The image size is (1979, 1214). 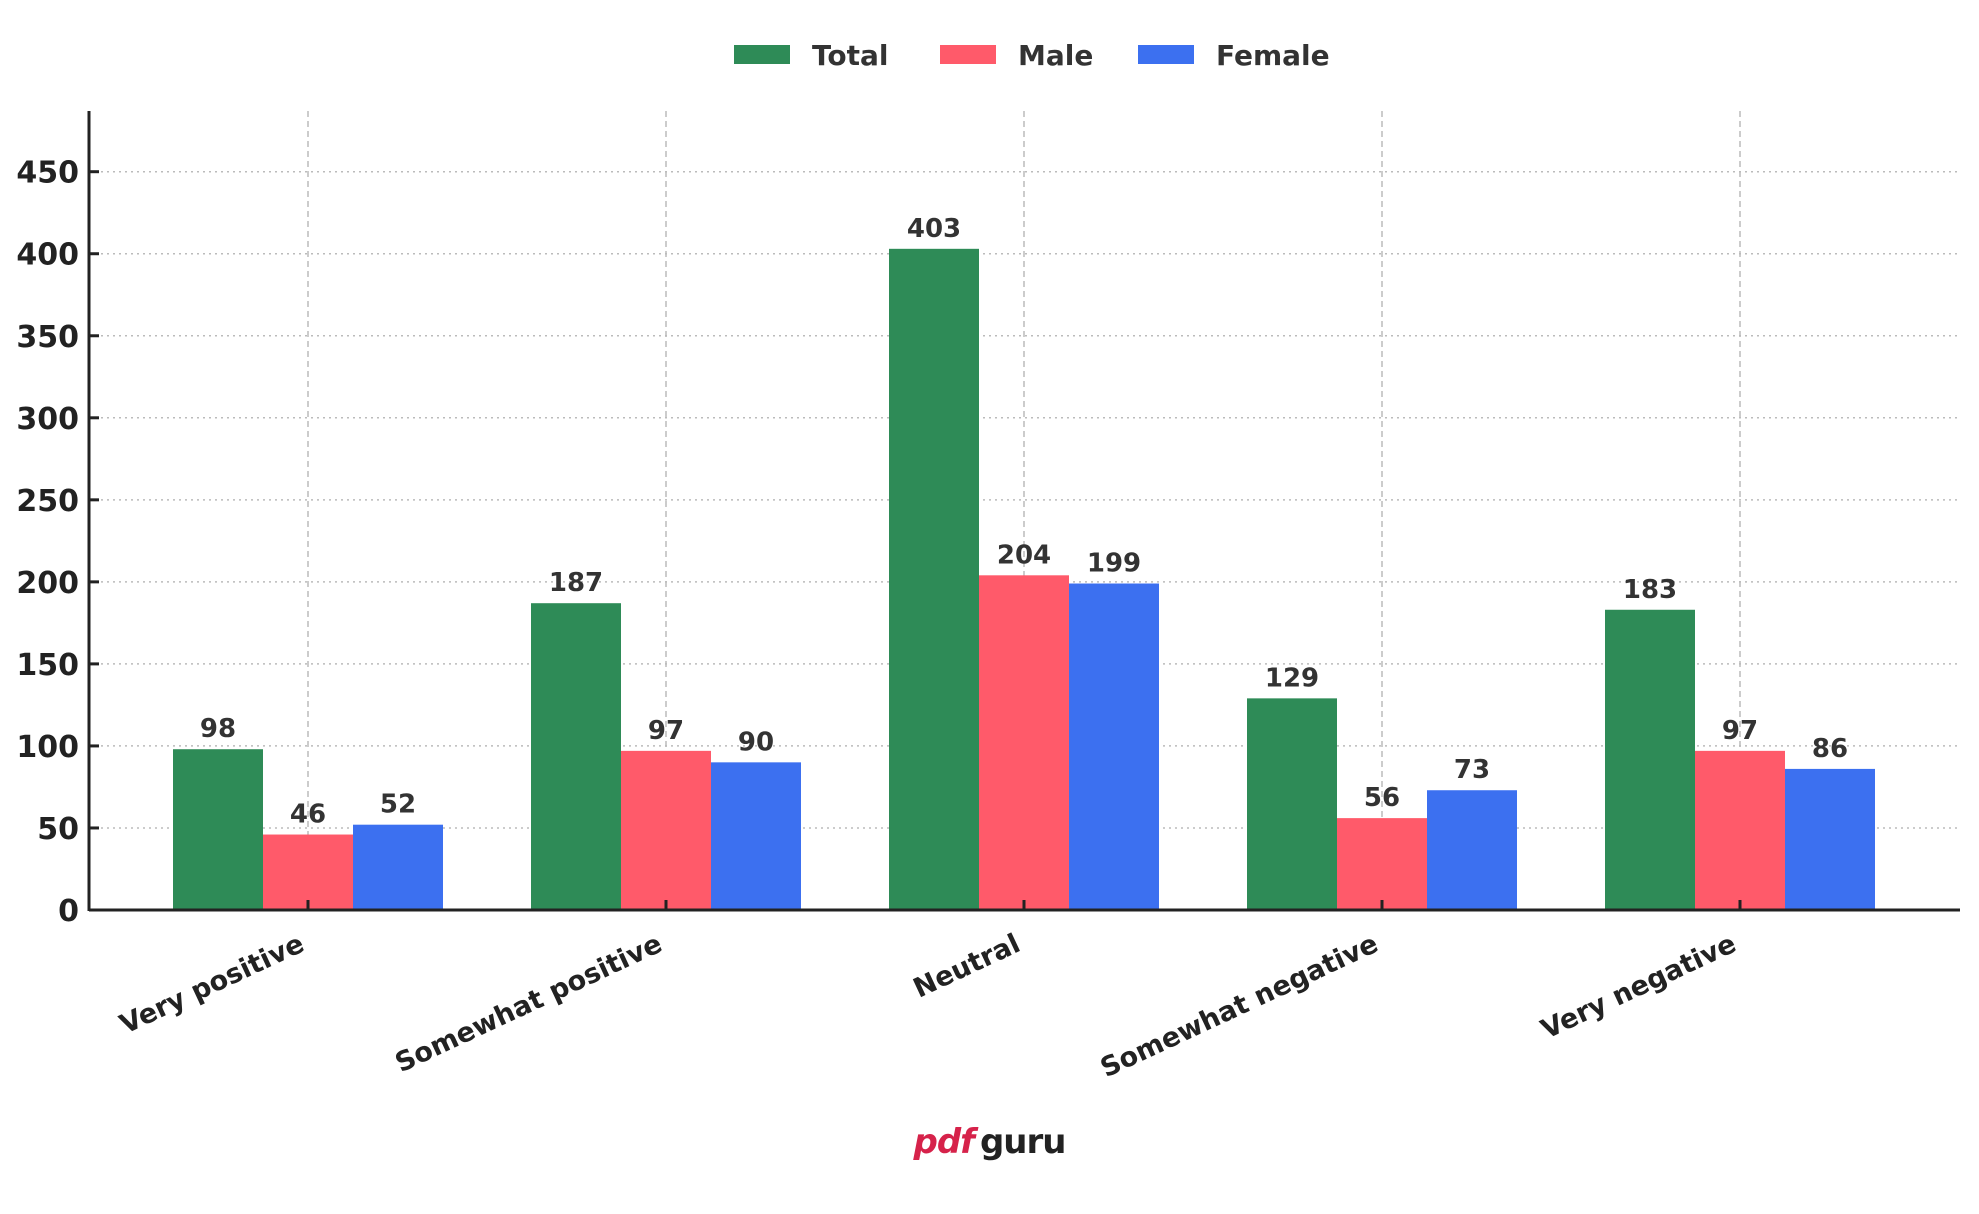 I want to click on y-tick-label: 450, so click(x=47, y=173).